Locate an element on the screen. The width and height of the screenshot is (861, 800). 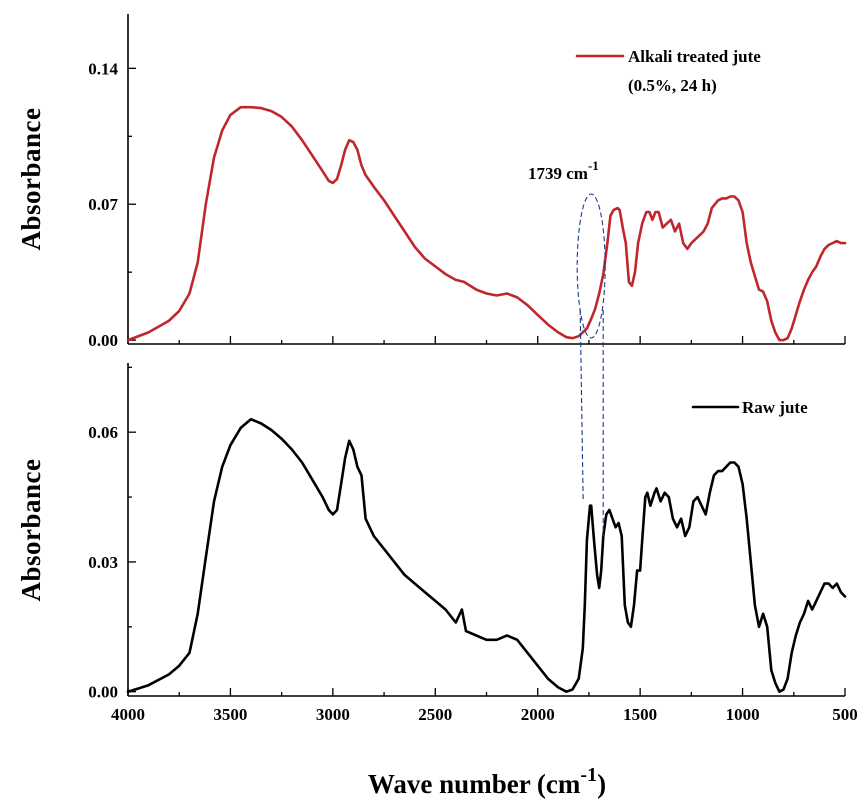
peak-1739-guide-left is located at coordinates (581, 405).